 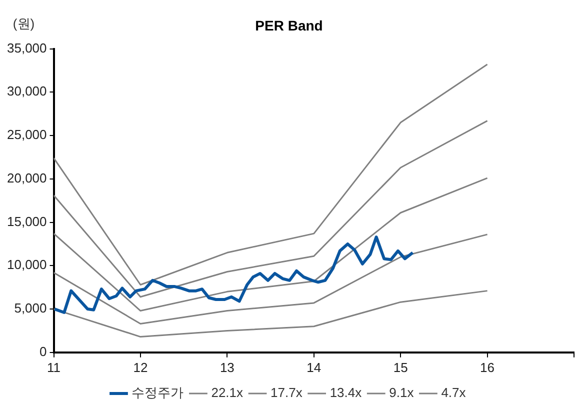 I want to click on y-tick-label: 25,000, so click(x=26, y=134).